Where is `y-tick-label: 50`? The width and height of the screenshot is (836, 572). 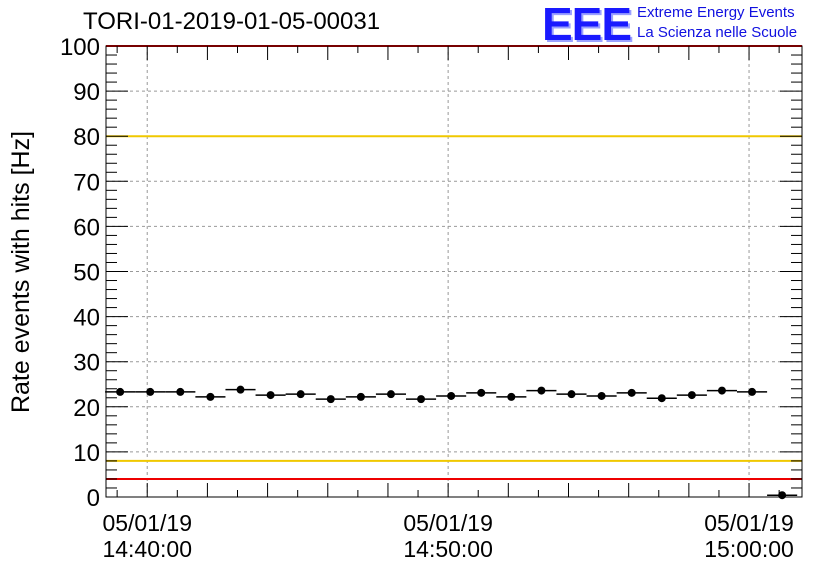 y-tick-label: 50 is located at coordinates (86, 273).